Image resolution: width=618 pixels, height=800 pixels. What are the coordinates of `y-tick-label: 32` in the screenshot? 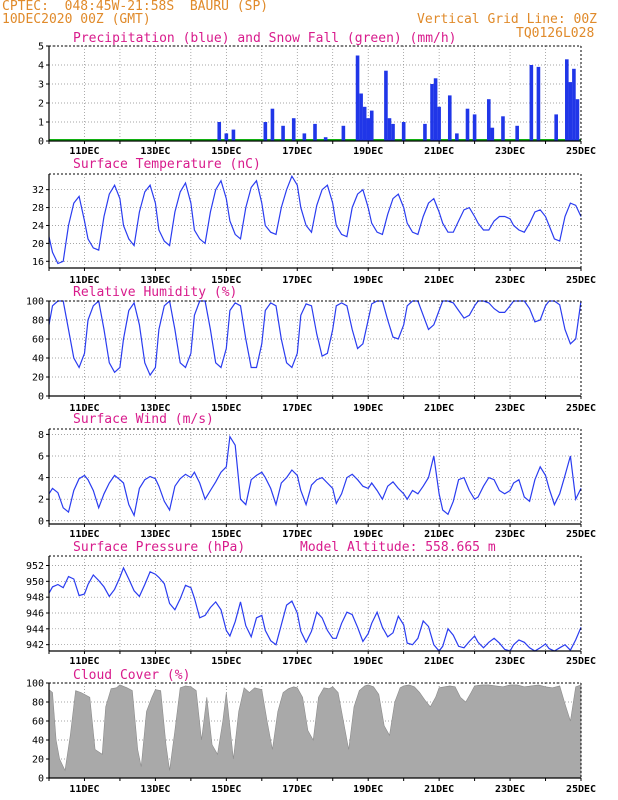 It's located at (38, 190).